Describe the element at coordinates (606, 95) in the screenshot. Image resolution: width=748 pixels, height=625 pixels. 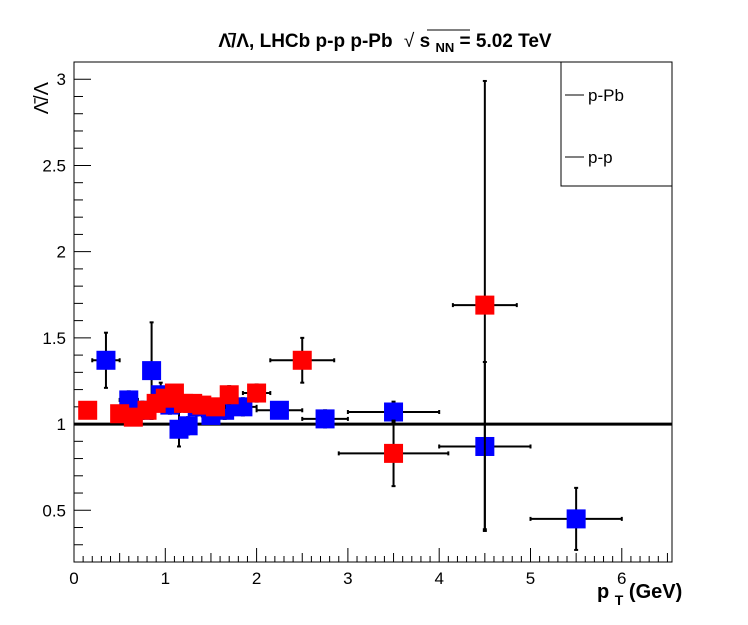
I see `legend-label-p-pb: p-Pb` at that location.